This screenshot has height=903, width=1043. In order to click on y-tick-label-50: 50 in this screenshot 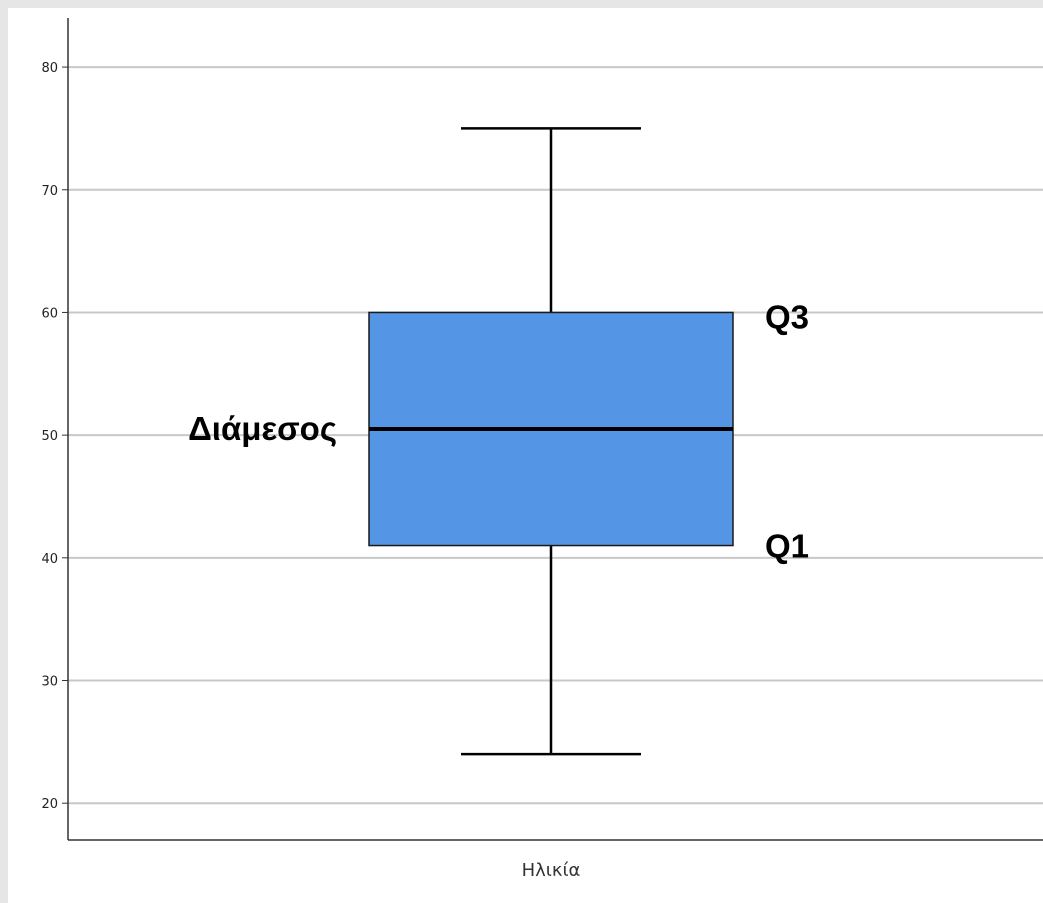, I will do `click(49, 436)`.